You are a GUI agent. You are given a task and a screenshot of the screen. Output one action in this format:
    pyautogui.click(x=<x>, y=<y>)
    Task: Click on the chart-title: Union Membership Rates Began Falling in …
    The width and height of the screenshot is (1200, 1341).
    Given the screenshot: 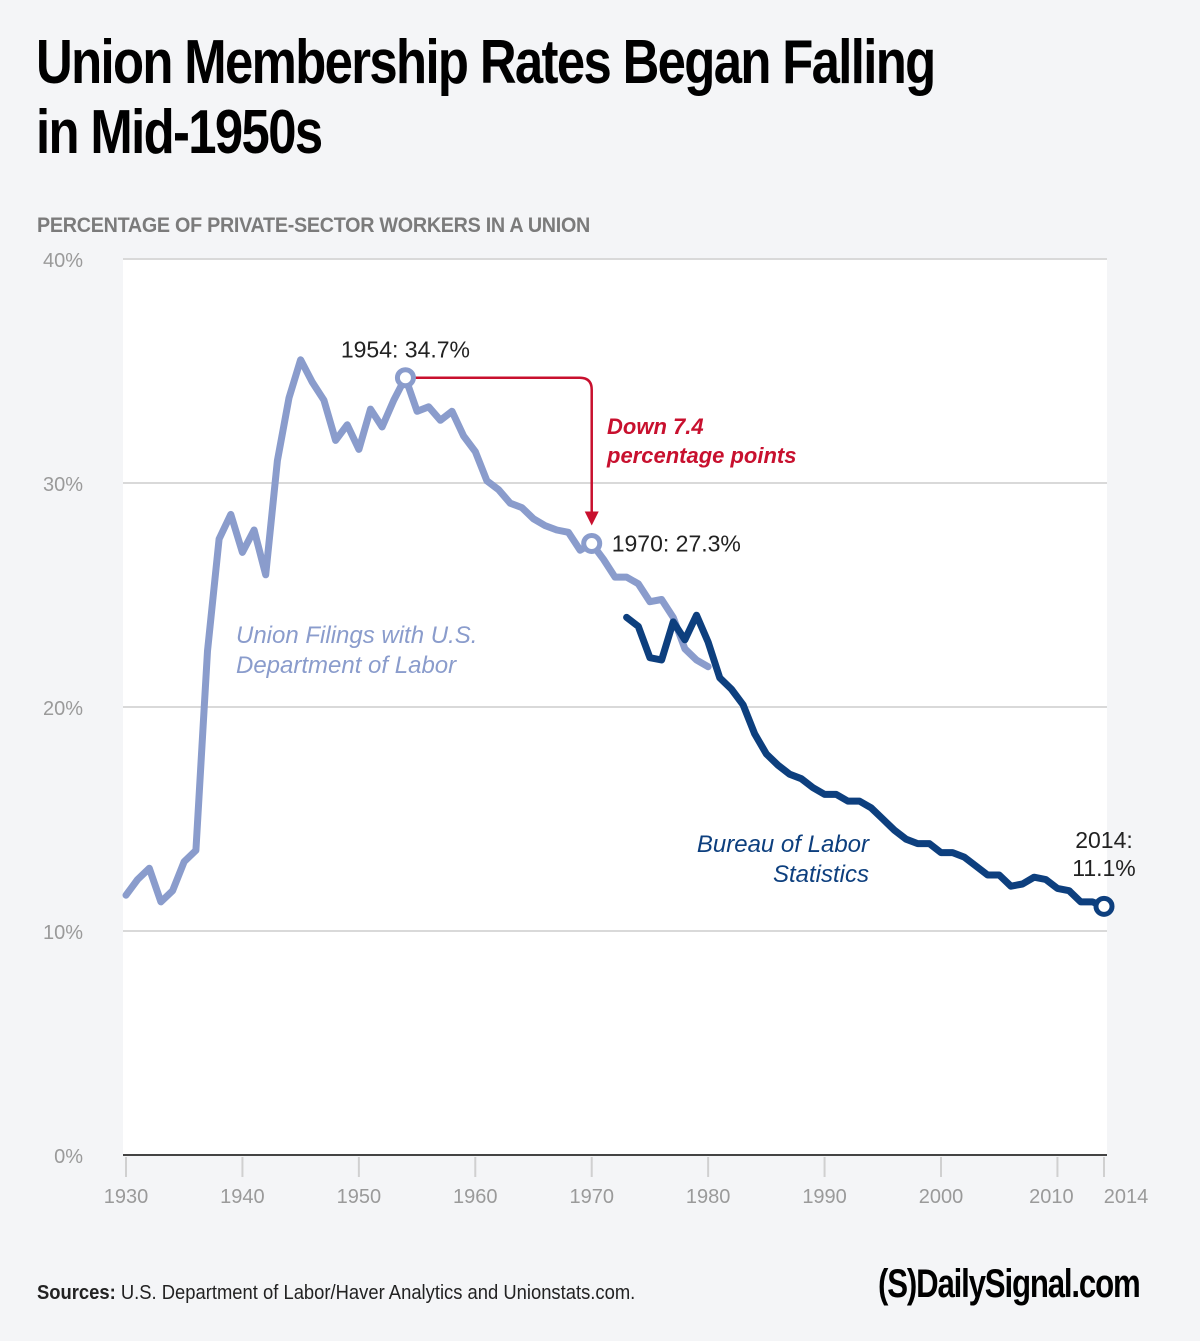 What is the action you would take?
    pyautogui.click(x=487, y=98)
    